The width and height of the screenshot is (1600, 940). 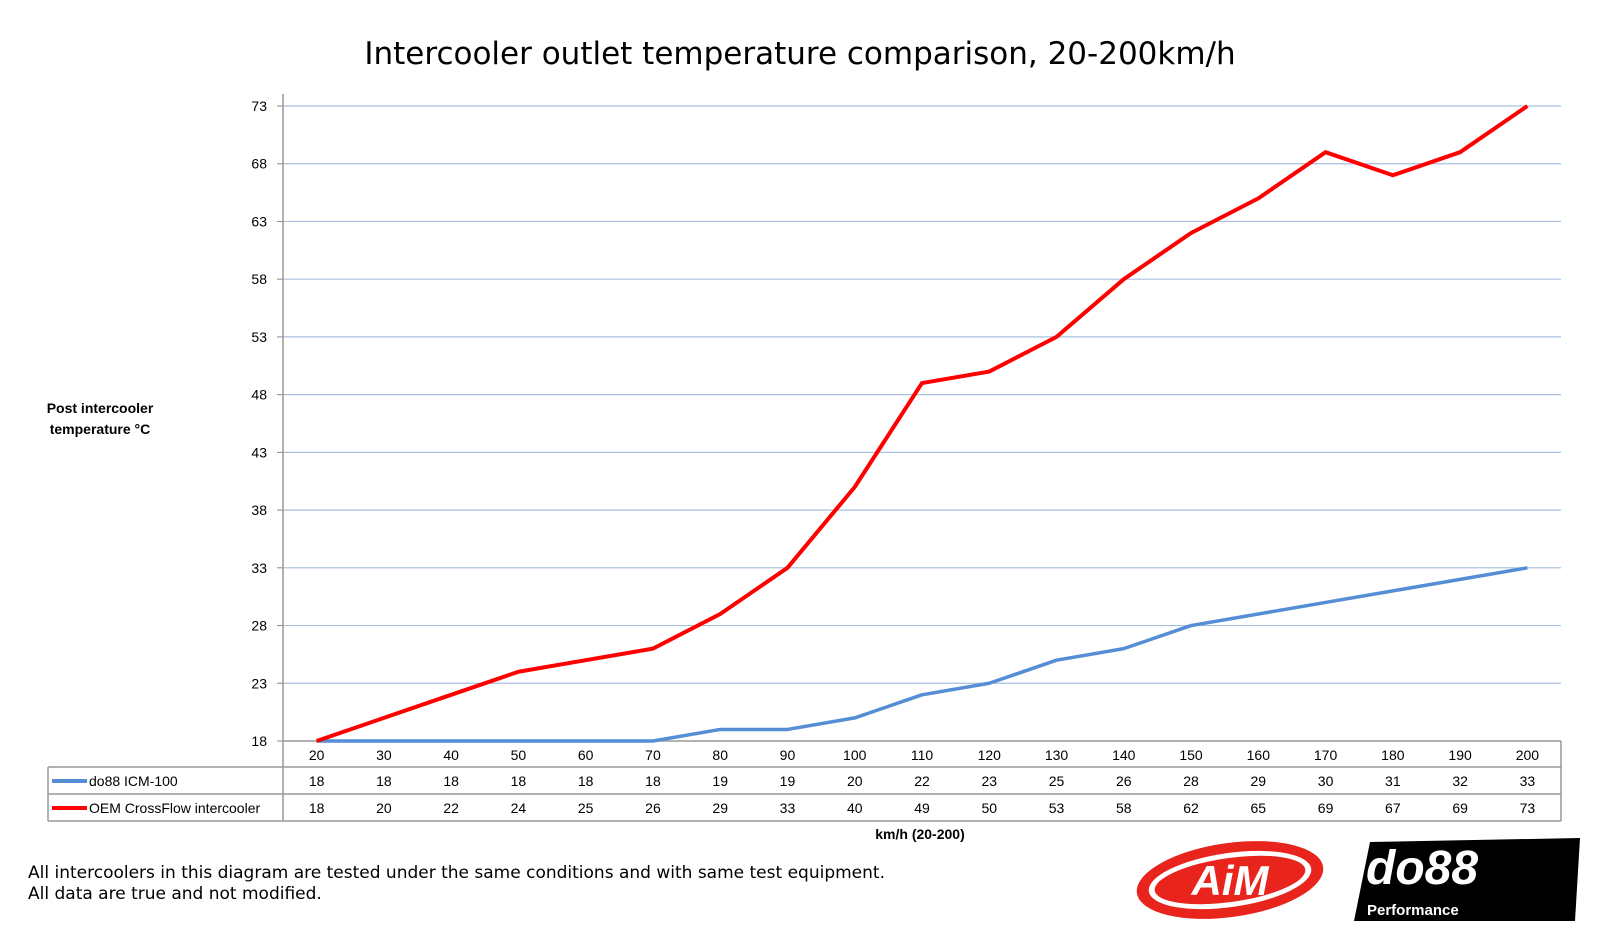 What do you see at coordinates (1191, 755) in the screenshot?
I see `x-tick-label: 150` at bounding box center [1191, 755].